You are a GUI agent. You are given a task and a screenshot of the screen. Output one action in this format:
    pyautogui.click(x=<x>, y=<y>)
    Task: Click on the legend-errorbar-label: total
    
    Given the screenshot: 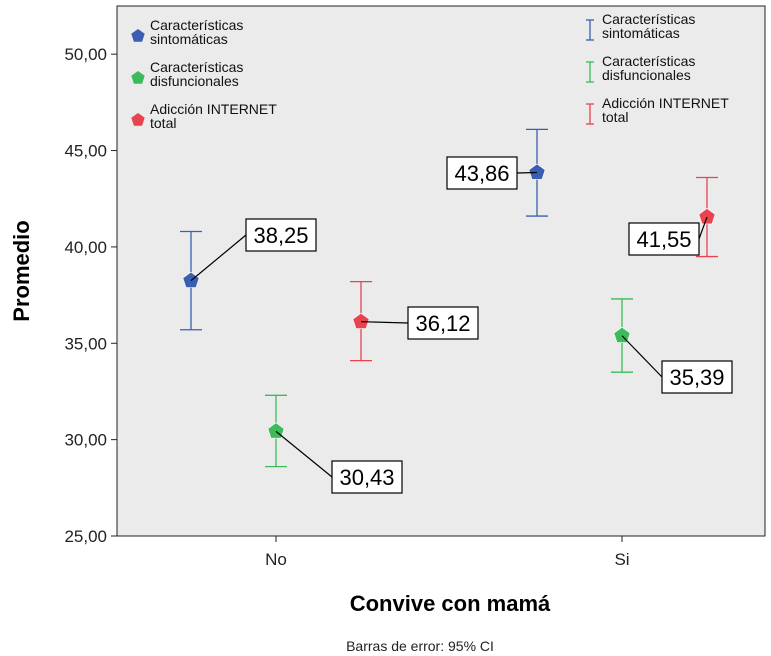 What is the action you would take?
    pyautogui.click(x=615, y=117)
    